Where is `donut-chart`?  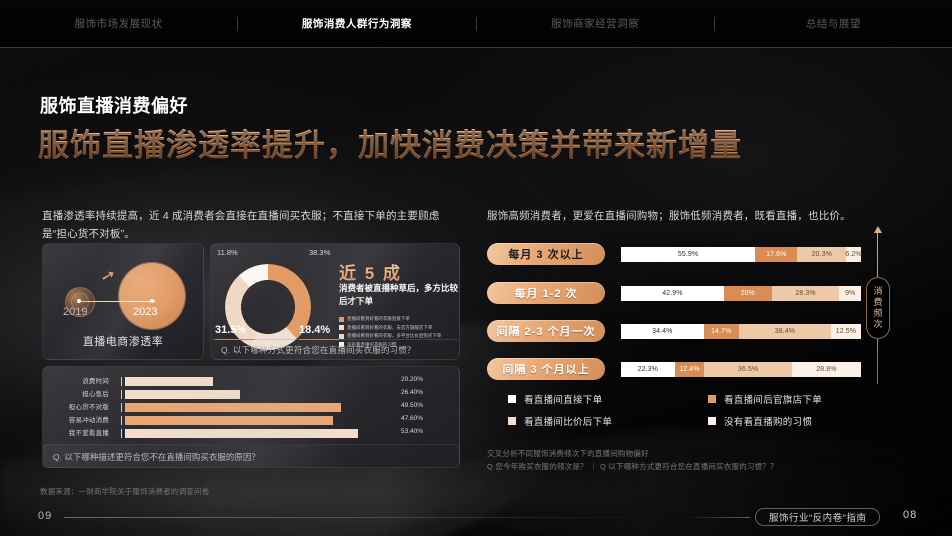 donut-chart is located at coordinates (268, 307).